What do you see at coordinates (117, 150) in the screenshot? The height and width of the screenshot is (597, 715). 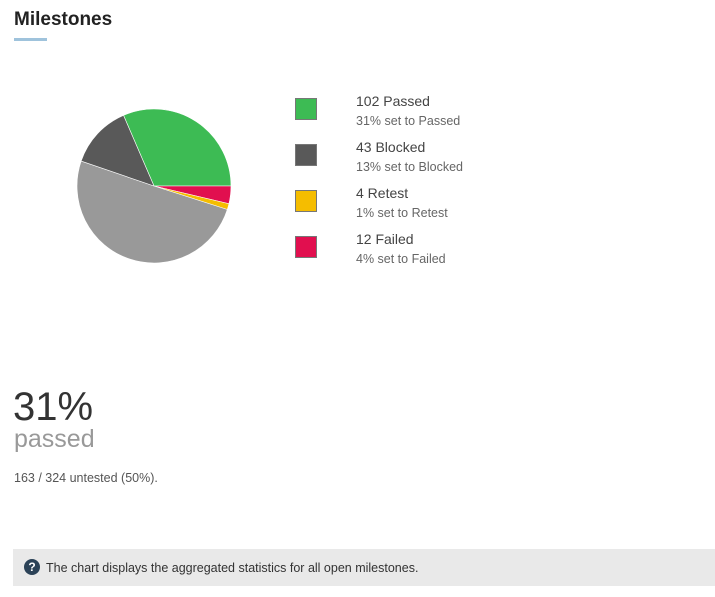 I see `pie-slice-blocked` at bounding box center [117, 150].